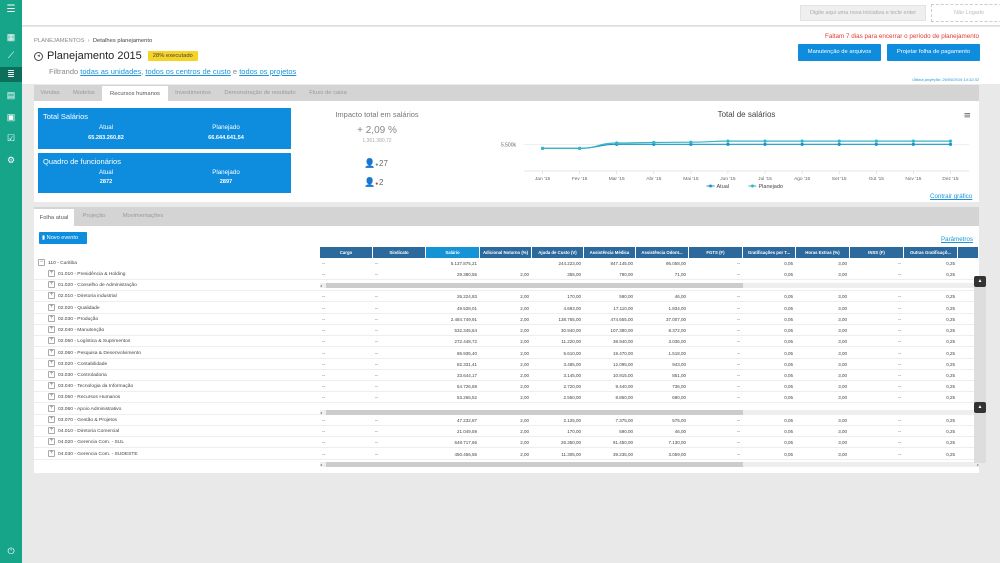  Describe the element at coordinates (76, 330) in the screenshot. I see `tree-item: +02.040 - Manutenção` at that location.